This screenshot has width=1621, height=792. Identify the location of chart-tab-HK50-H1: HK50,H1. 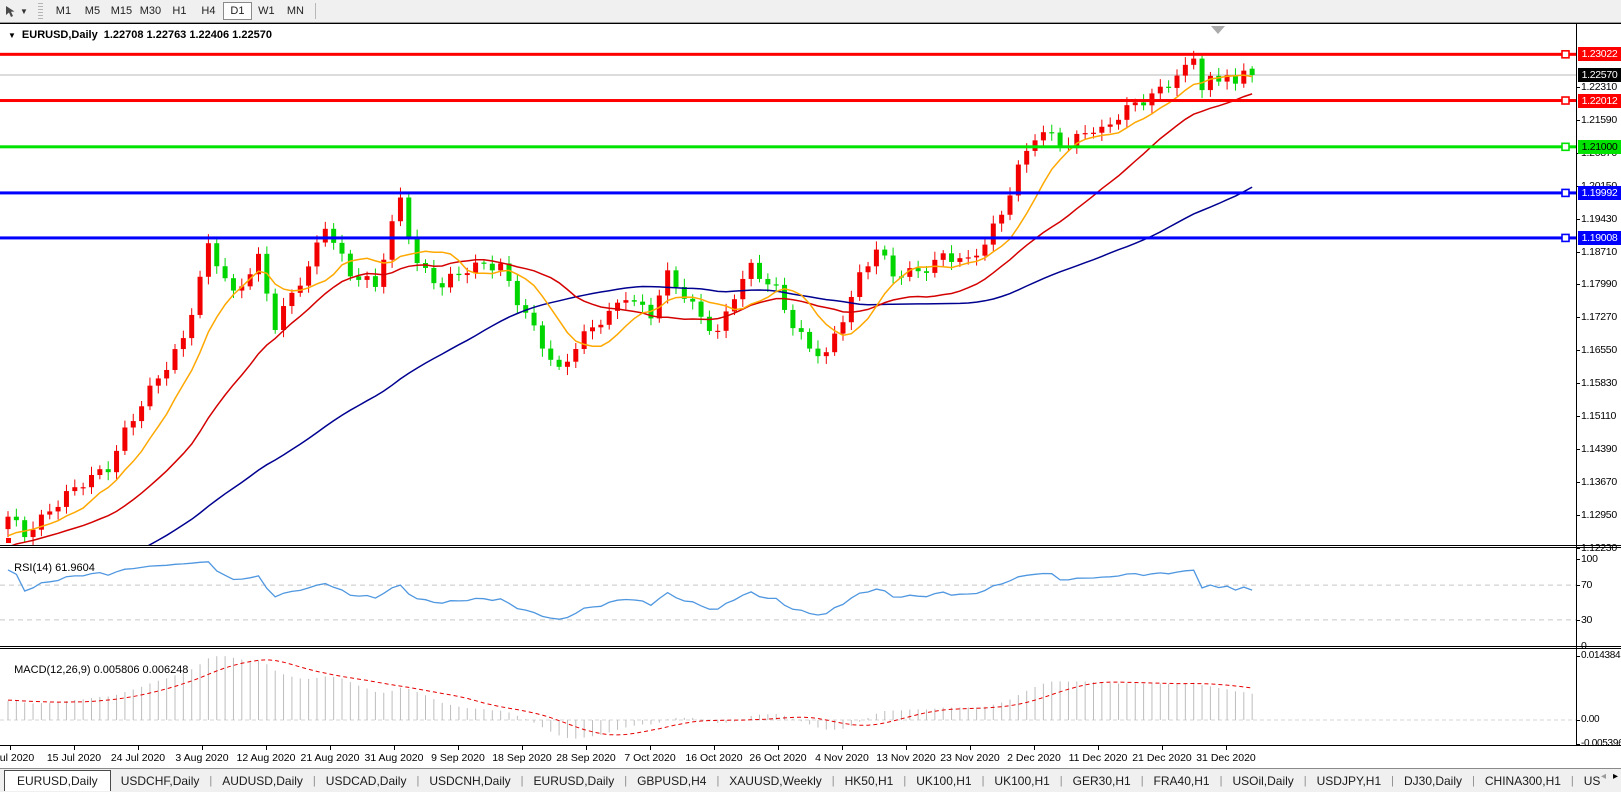
(869, 780).